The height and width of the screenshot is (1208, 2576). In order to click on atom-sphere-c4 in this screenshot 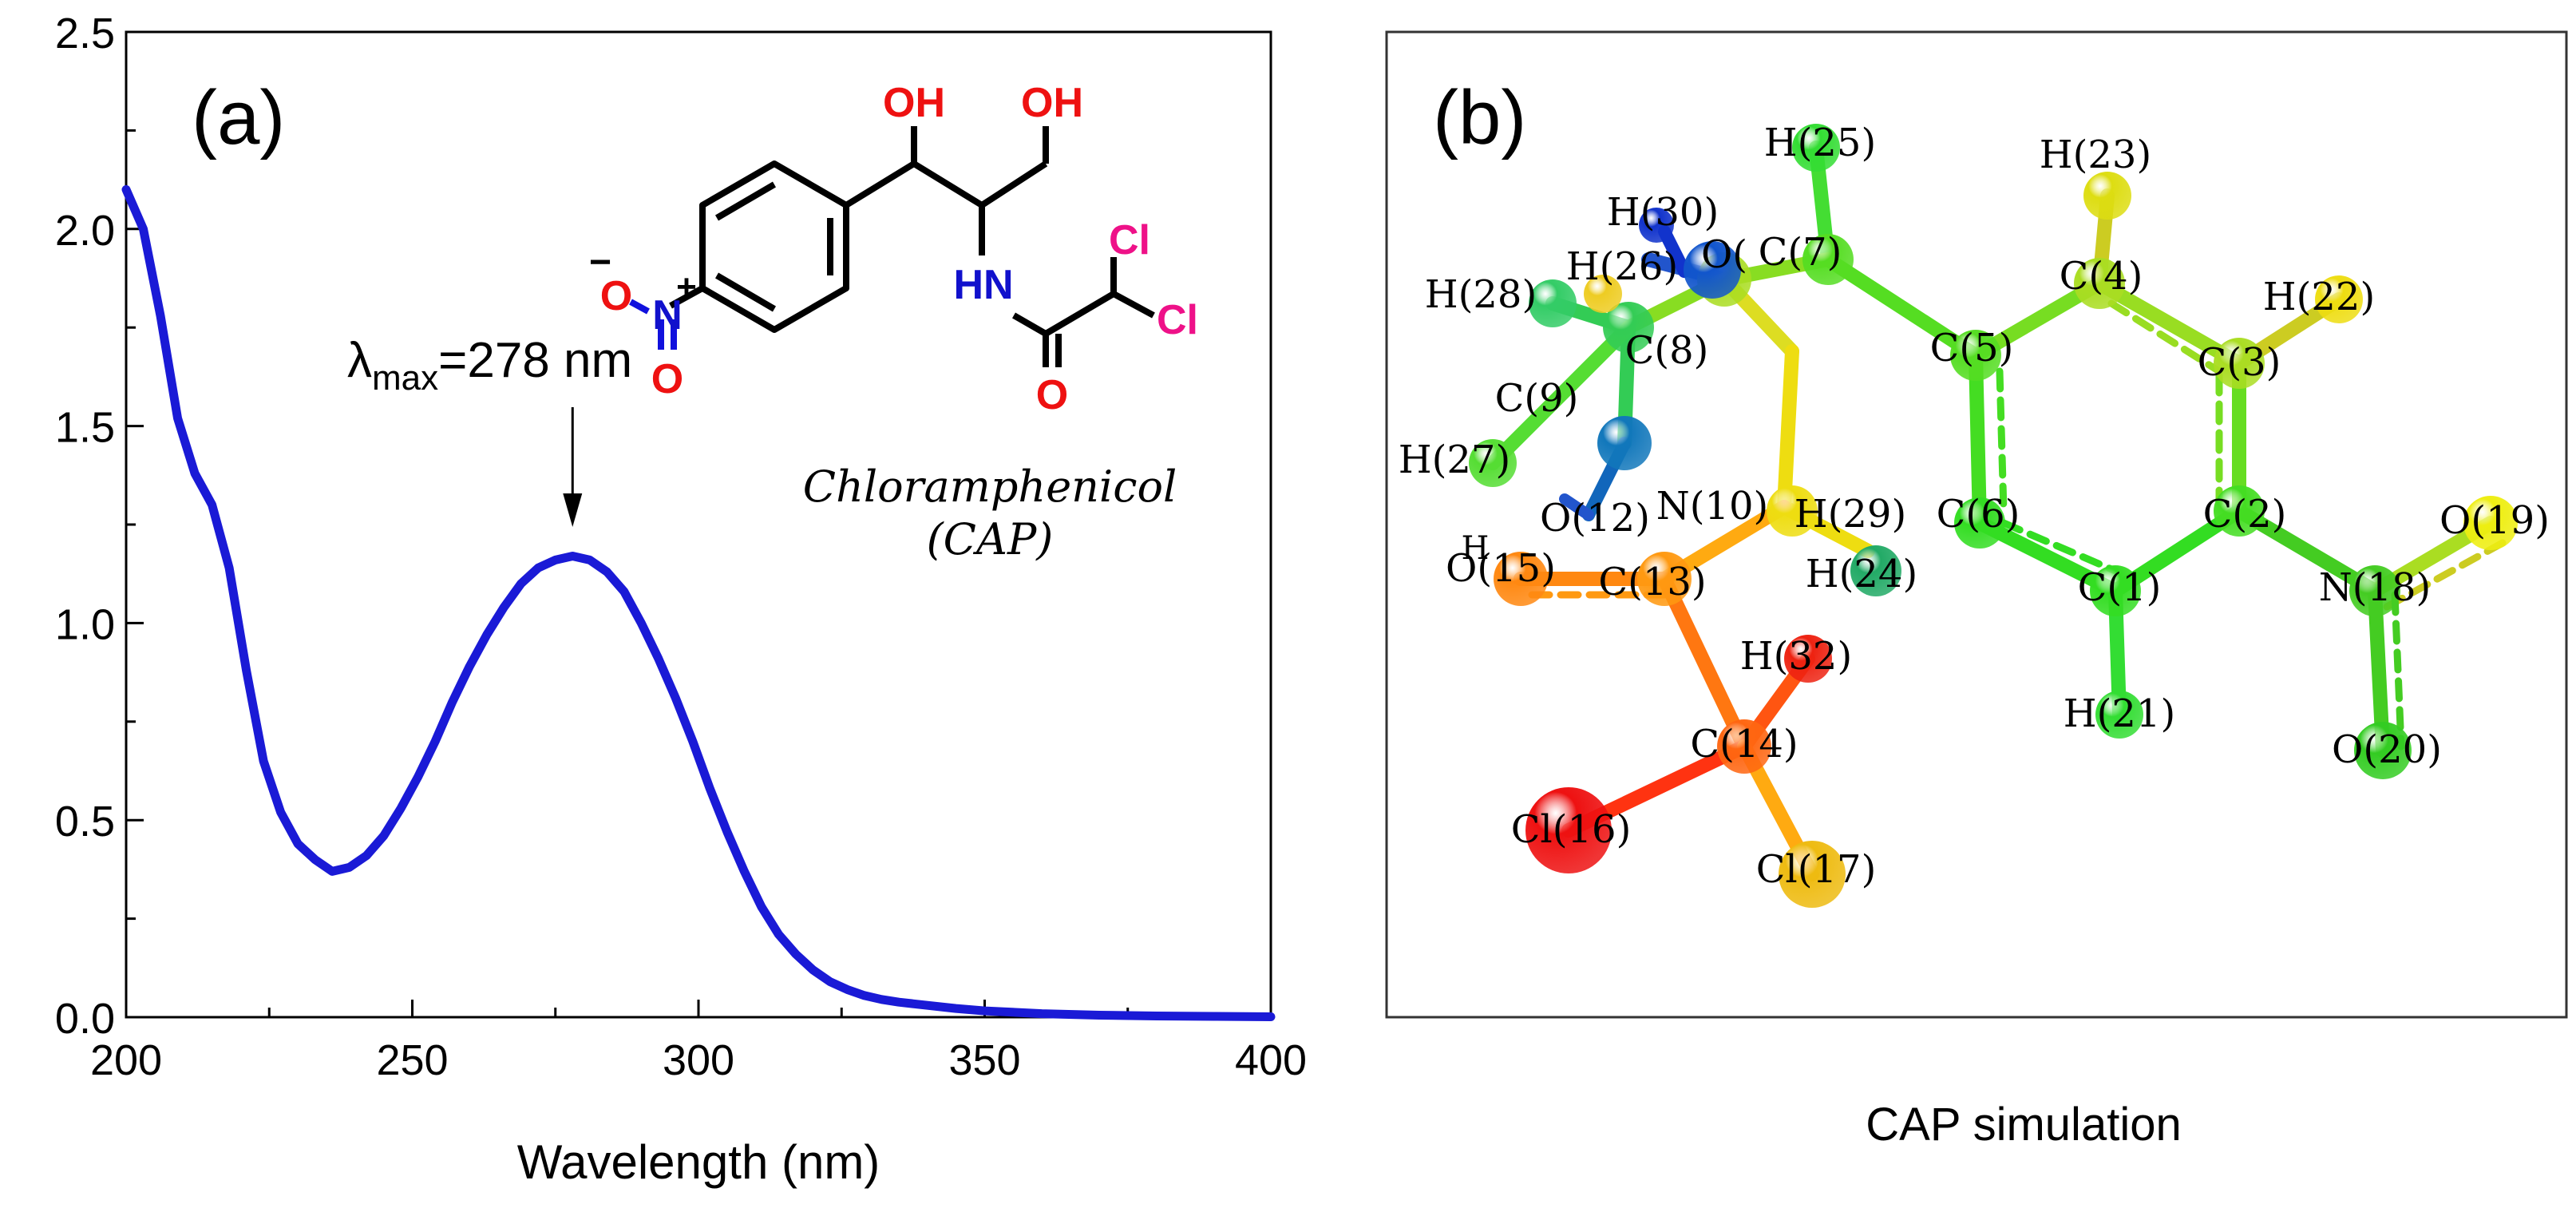, I will do `click(2100, 283)`.